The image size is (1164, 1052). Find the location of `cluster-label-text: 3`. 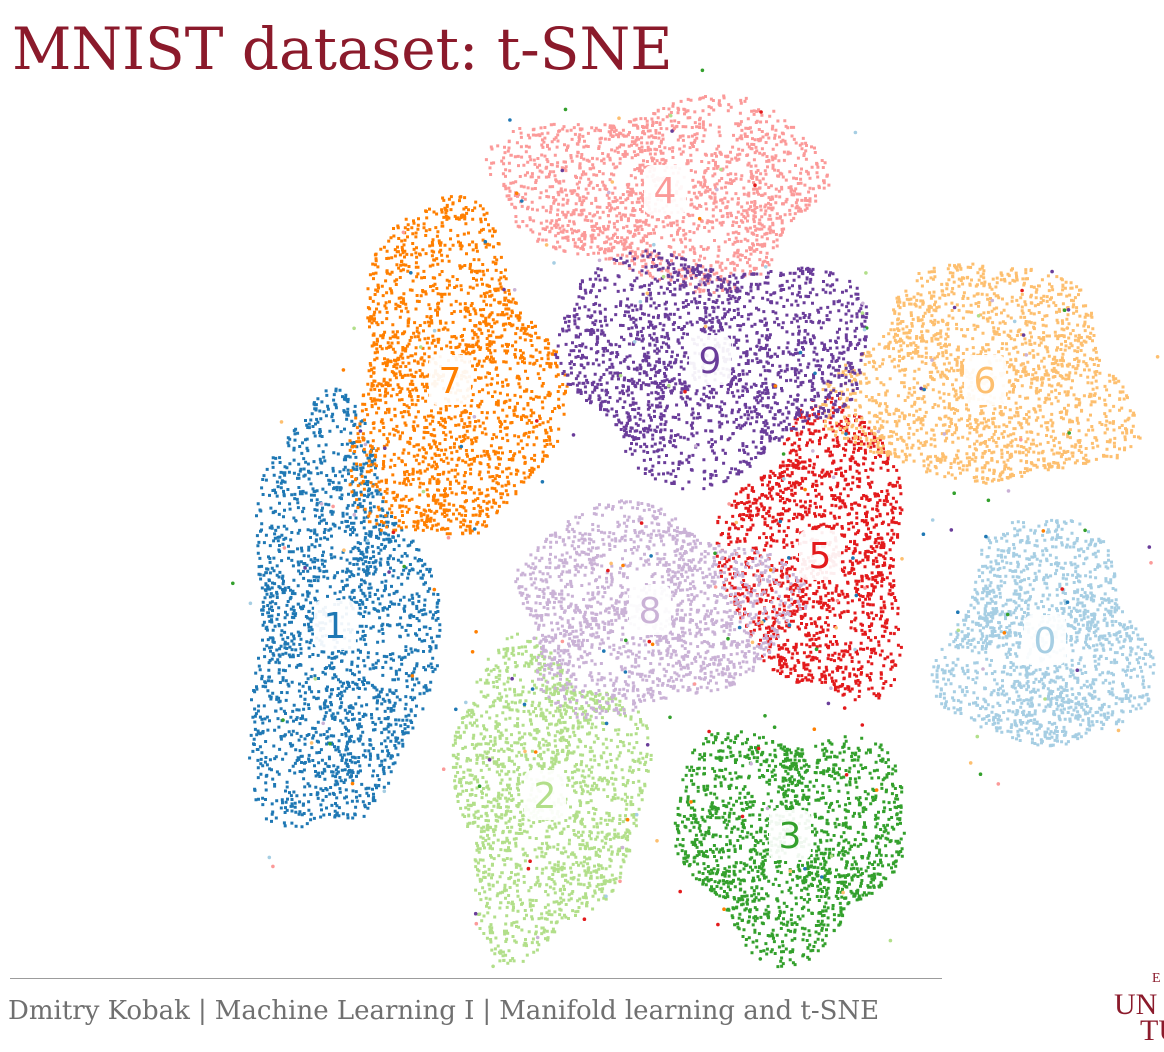

cluster-label-text: 3 is located at coordinates (790, 836).